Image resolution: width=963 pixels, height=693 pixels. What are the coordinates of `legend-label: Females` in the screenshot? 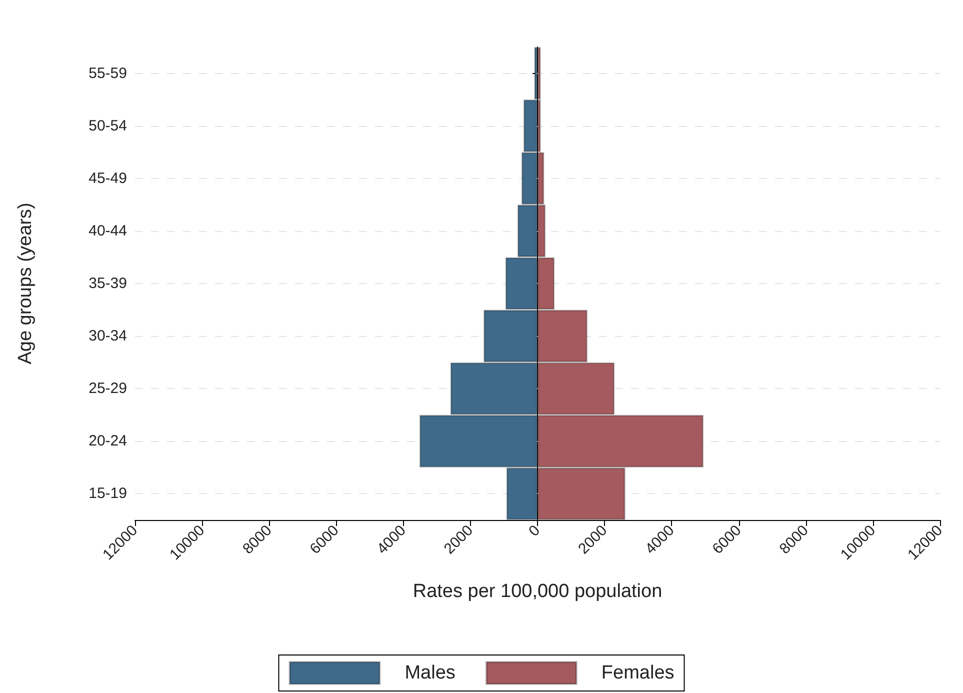 It's located at (637, 673).